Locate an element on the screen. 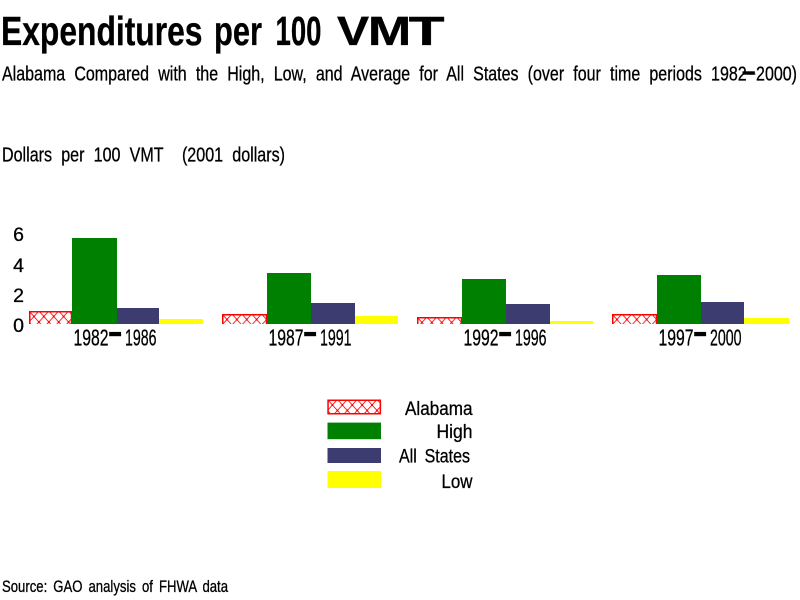 Image resolution: width=800 pixels, height=600 pixels. svg-text: 0 is located at coordinates (18, 326).